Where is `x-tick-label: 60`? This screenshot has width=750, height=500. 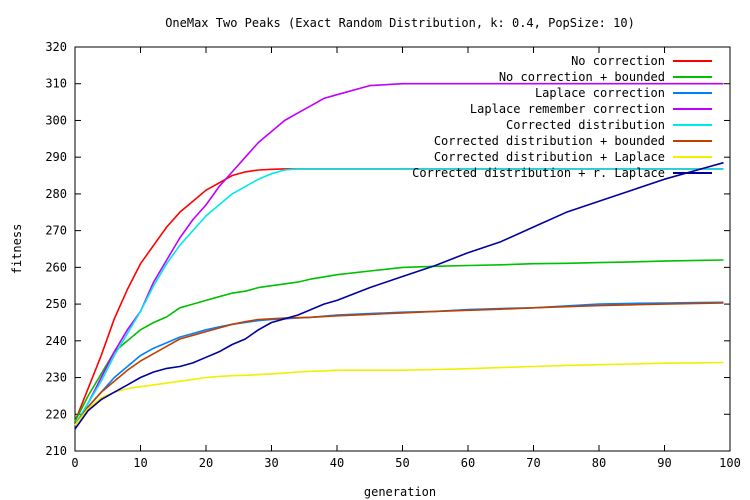 x-tick-label: 60 is located at coordinates (468, 463).